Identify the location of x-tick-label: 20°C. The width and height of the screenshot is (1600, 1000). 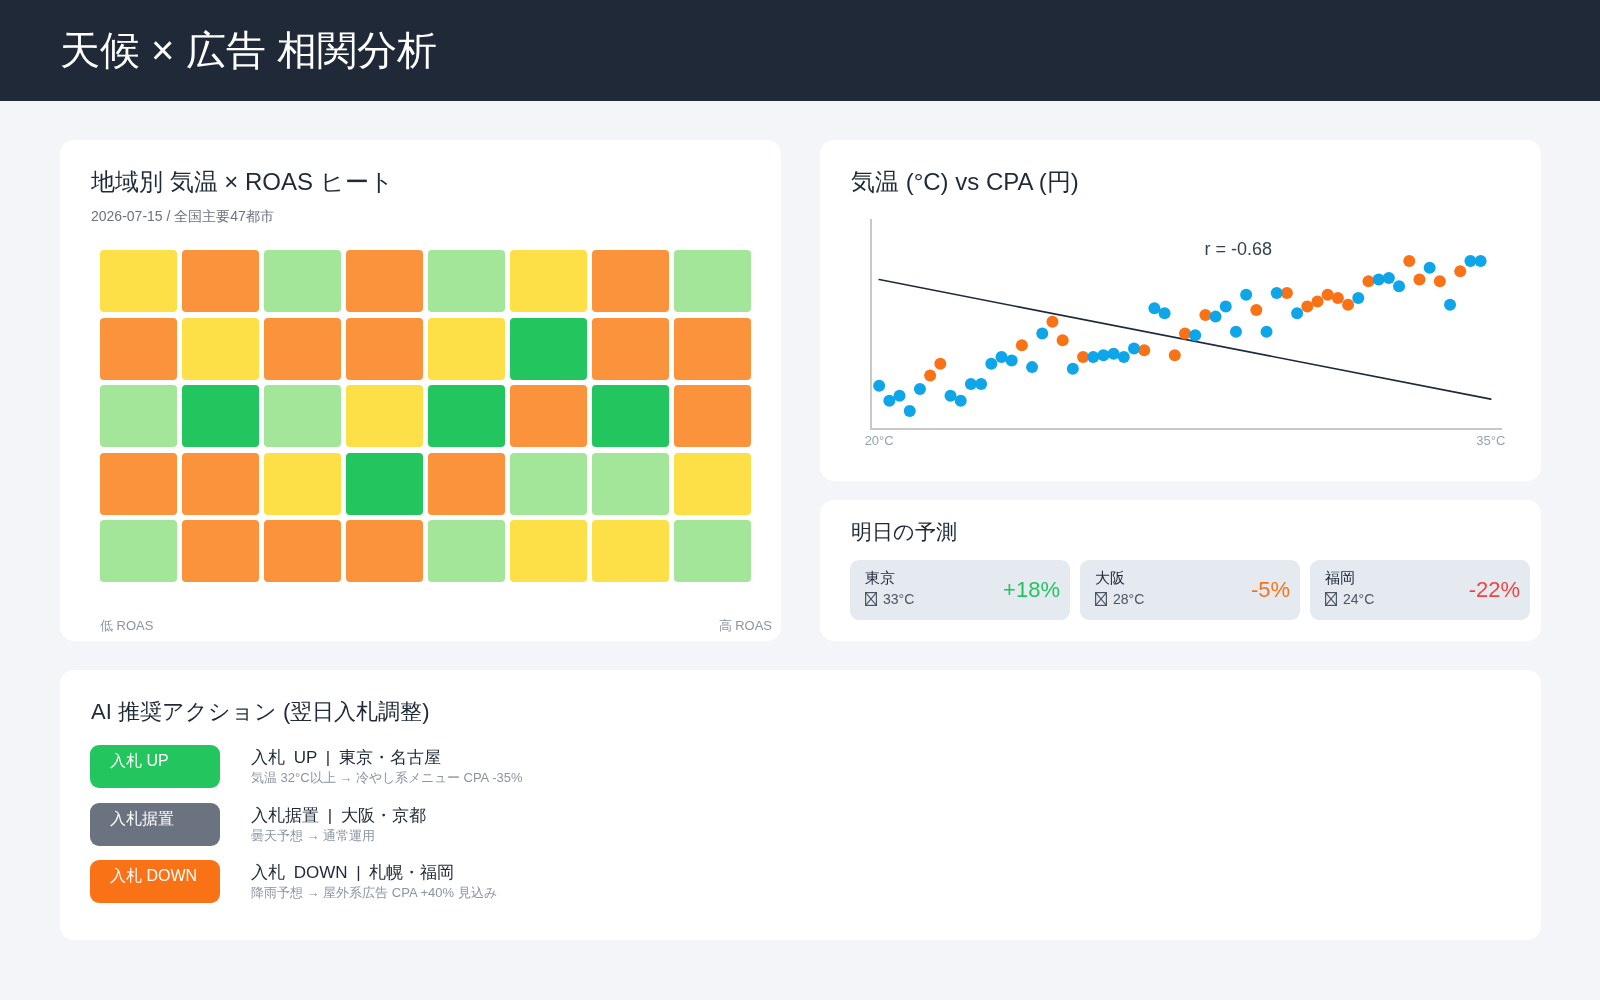
(879, 440).